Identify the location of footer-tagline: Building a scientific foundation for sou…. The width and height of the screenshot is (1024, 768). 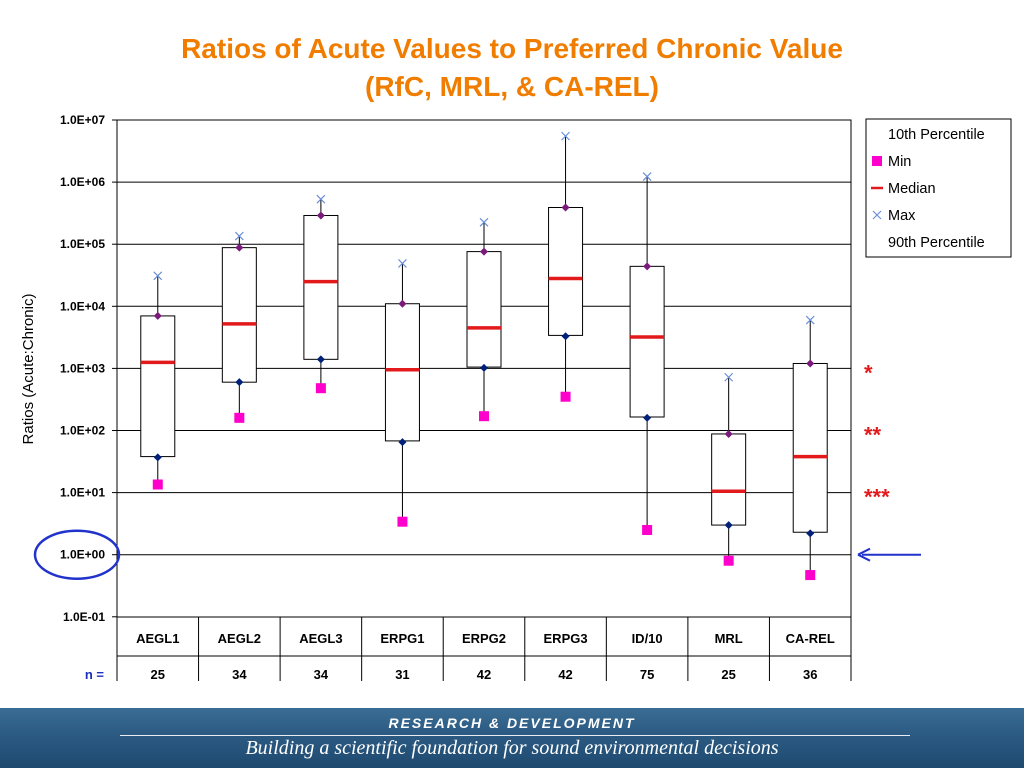
(512, 748).